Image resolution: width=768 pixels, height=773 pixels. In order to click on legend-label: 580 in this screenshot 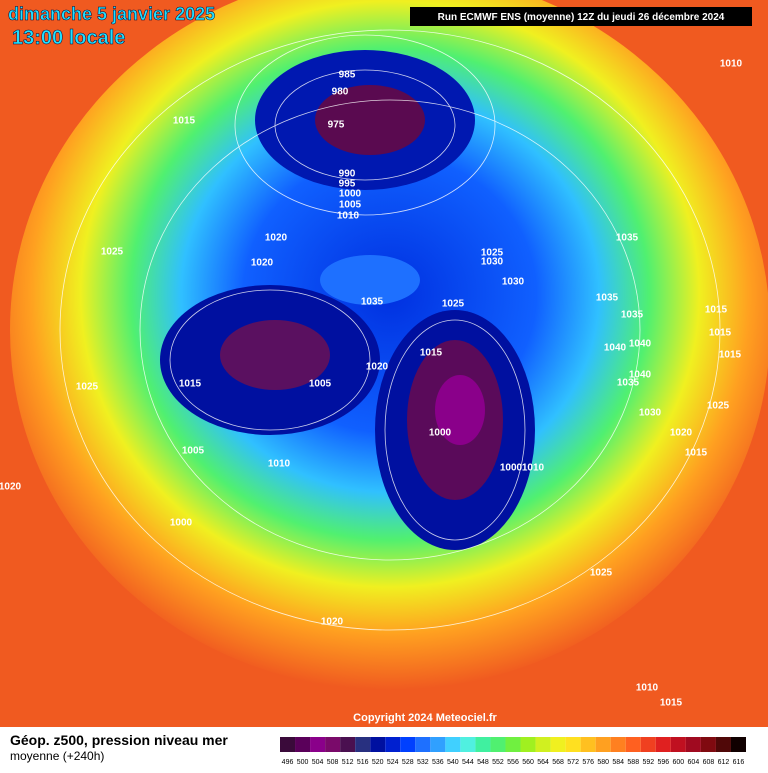, I will do `click(603, 762)`.